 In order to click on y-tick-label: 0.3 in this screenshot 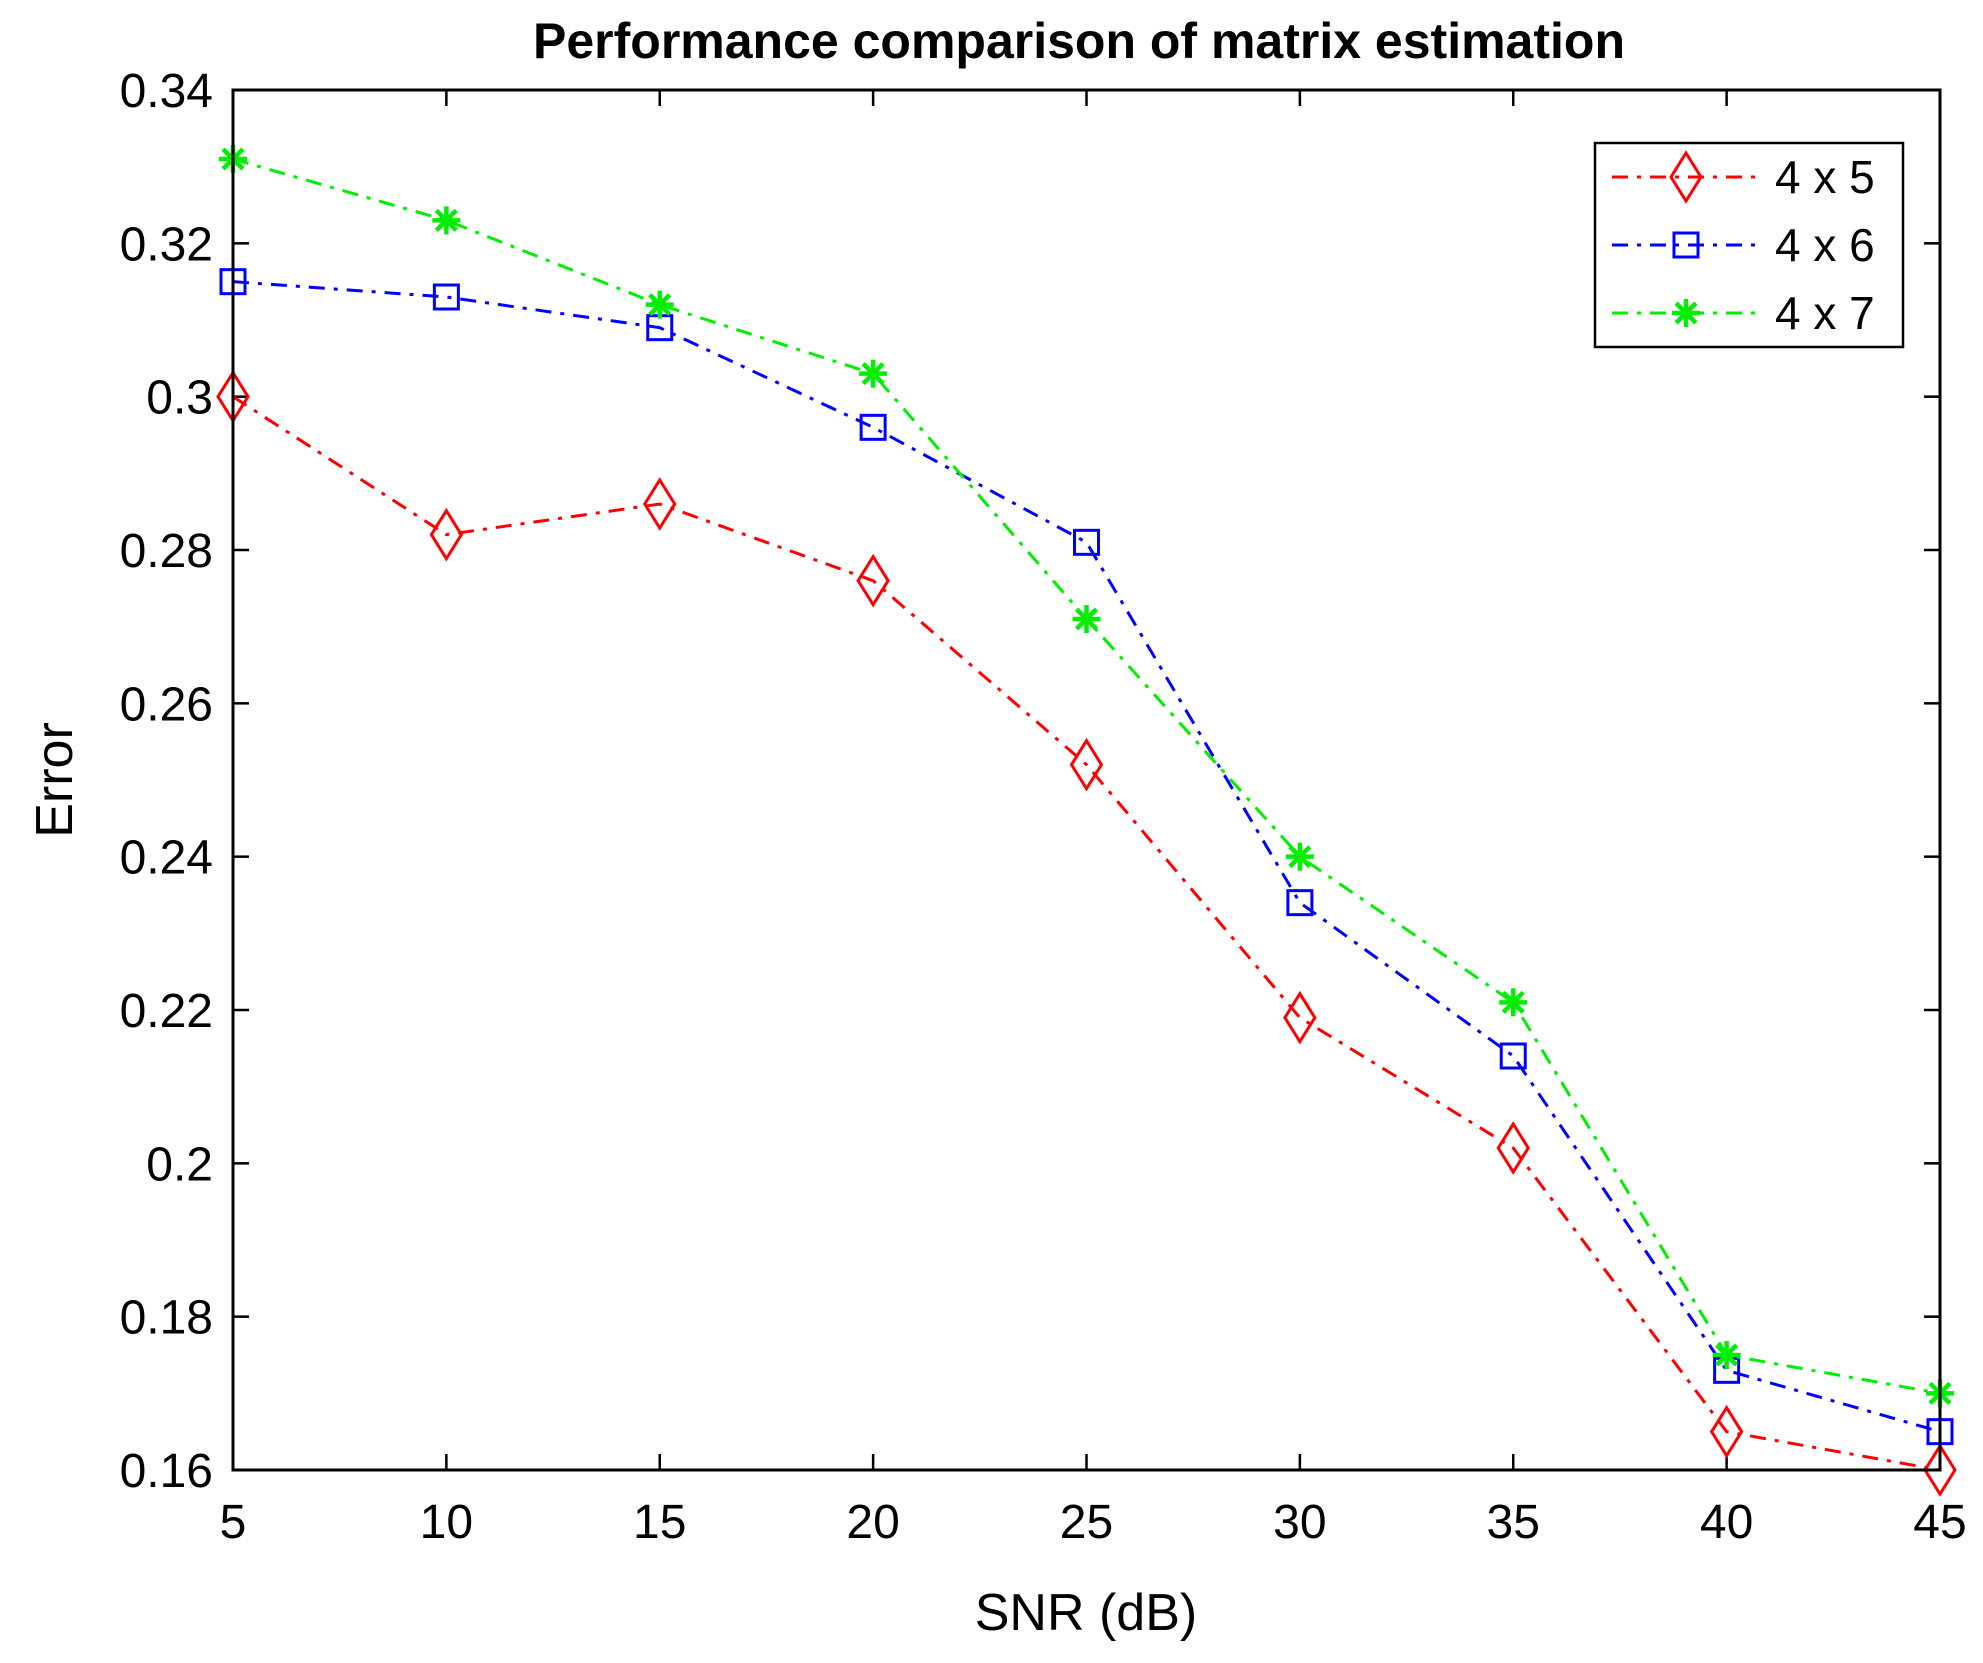, I will do `click(179, 398)`.